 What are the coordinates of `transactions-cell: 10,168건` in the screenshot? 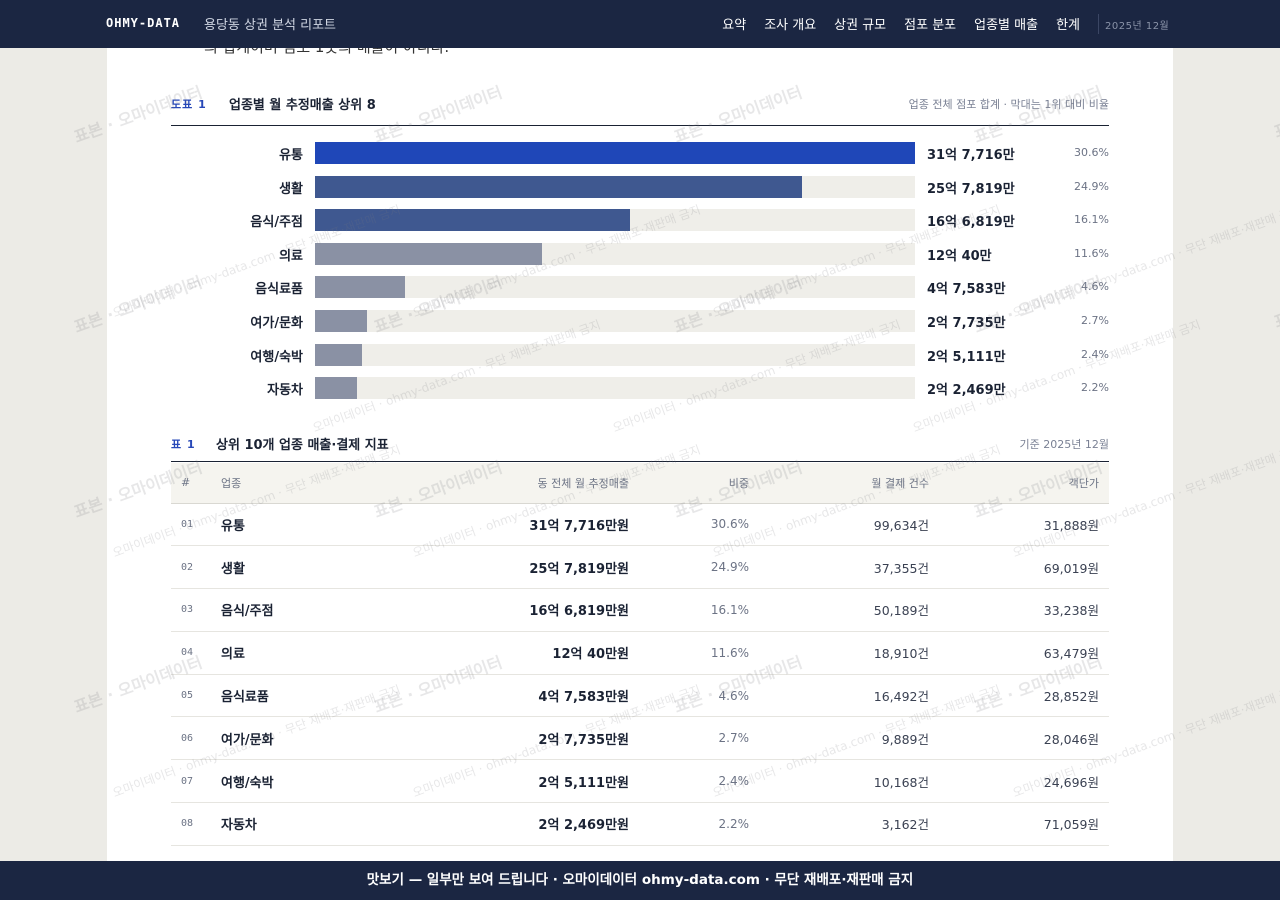 It's located at (901, 782).